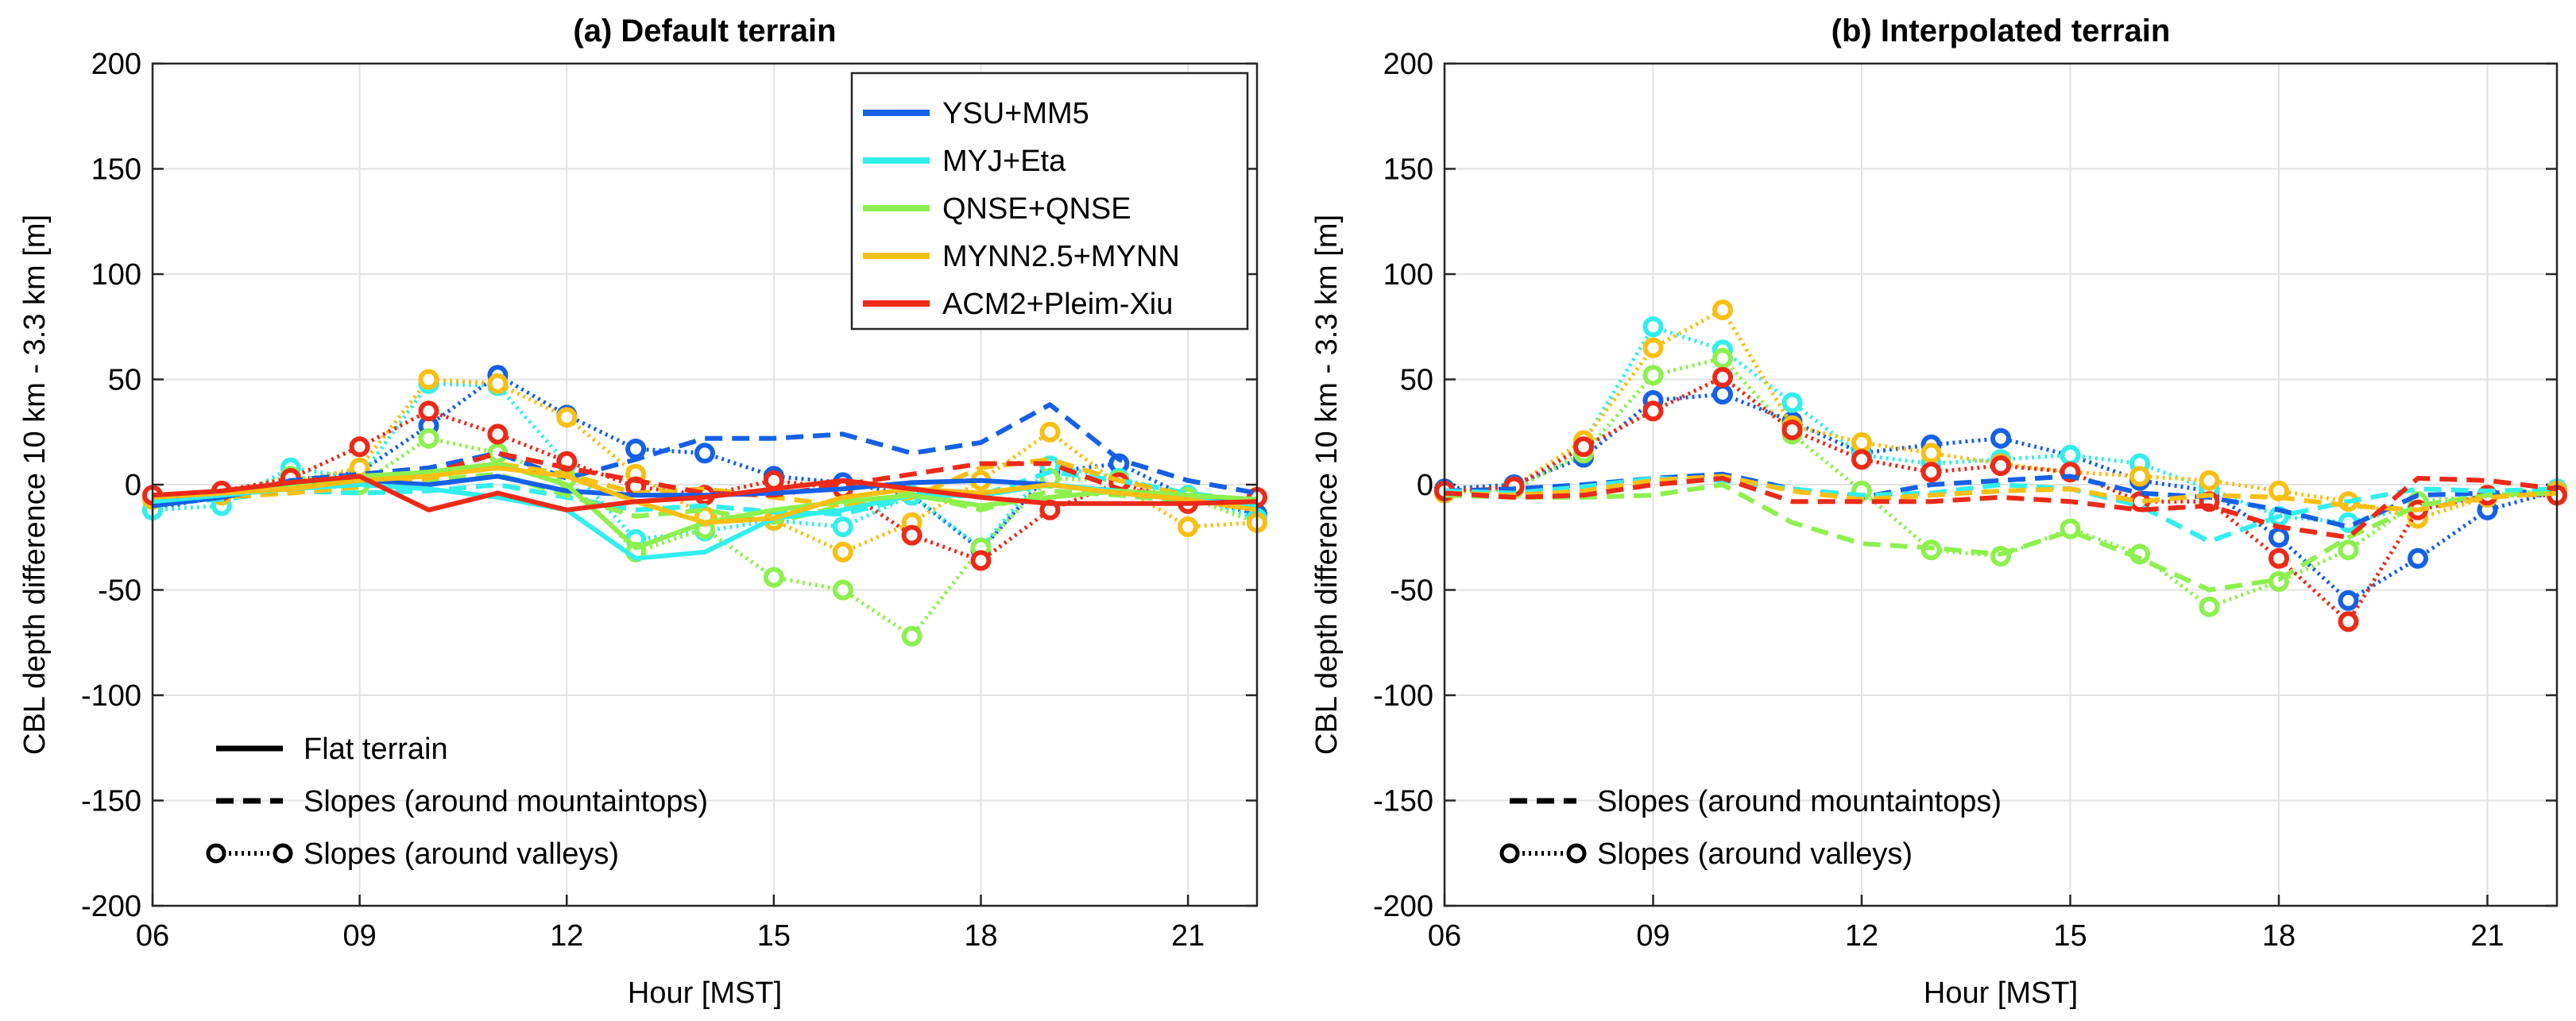 This screenshot has height=1021, width=2576. I want to click on chart-title: (b) Interpolated terrain, so click(2001, 31).